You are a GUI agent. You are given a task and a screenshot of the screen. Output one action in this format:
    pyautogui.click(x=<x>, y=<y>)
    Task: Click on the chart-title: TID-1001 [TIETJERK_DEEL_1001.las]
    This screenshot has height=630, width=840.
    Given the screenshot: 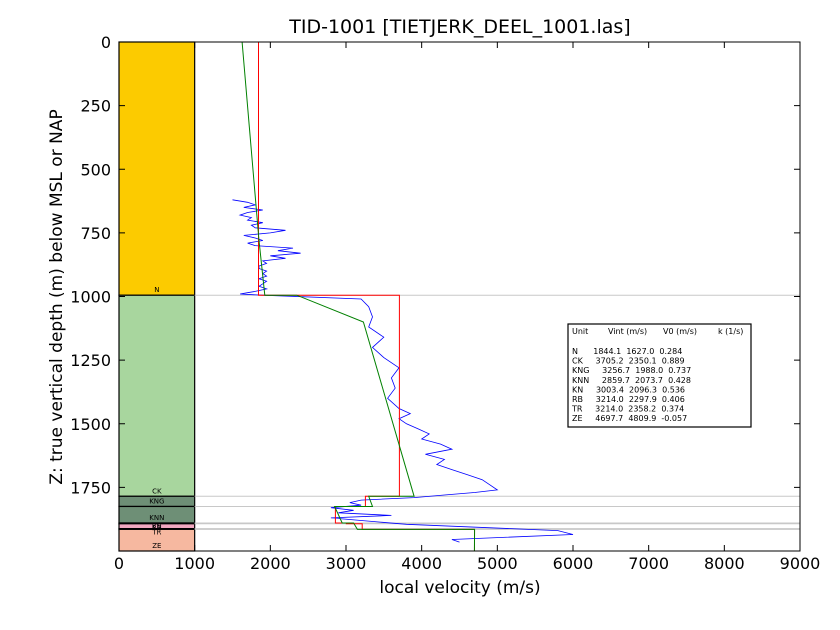 What is the action you would take?
    pyautogui.click(x=459, y=27)
    